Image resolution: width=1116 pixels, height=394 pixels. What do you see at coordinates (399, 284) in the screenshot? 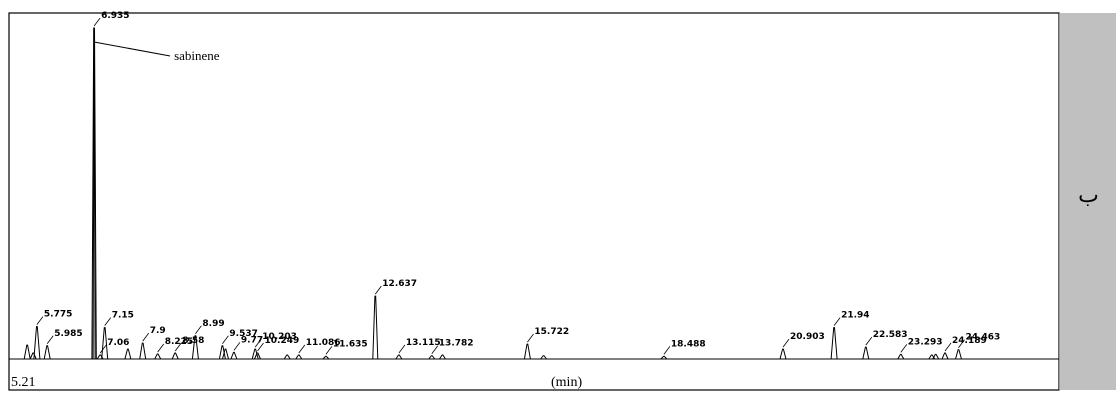
I see `peak-label: 12.637` at bounding box center [399, 284].